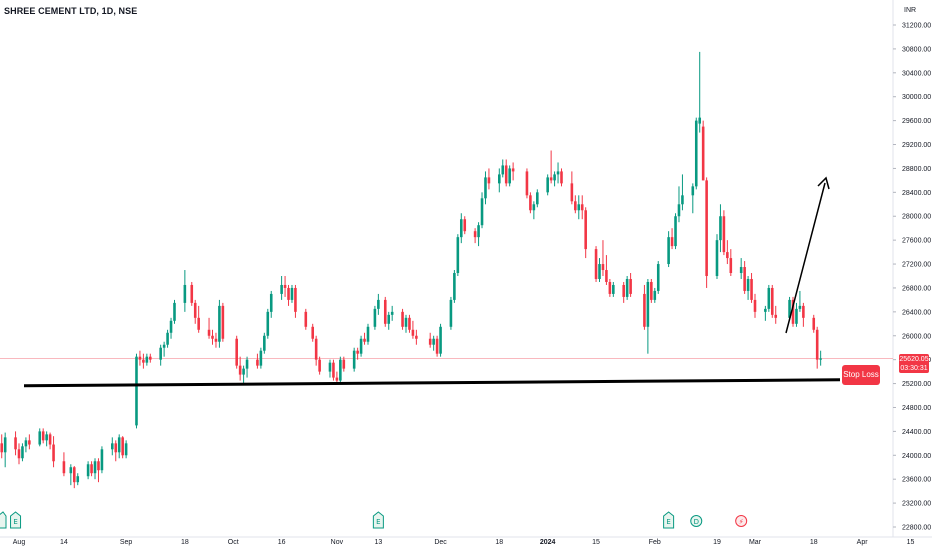 The image size is (932, 550). Describe the element at coordinates (696, 521) in the screenshot. I see `dividend-marker-icon: D` at that location.